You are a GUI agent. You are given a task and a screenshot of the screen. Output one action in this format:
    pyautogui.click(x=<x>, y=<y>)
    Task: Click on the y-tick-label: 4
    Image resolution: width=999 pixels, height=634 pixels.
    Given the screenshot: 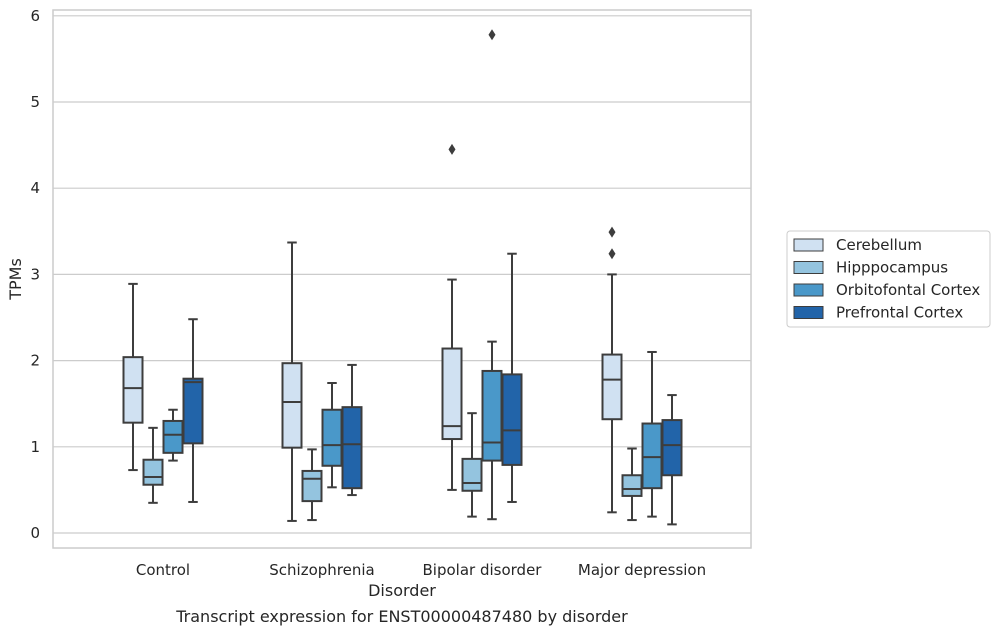 What is the action you would take?
    pyautogui.click(x=35, y=188)
    